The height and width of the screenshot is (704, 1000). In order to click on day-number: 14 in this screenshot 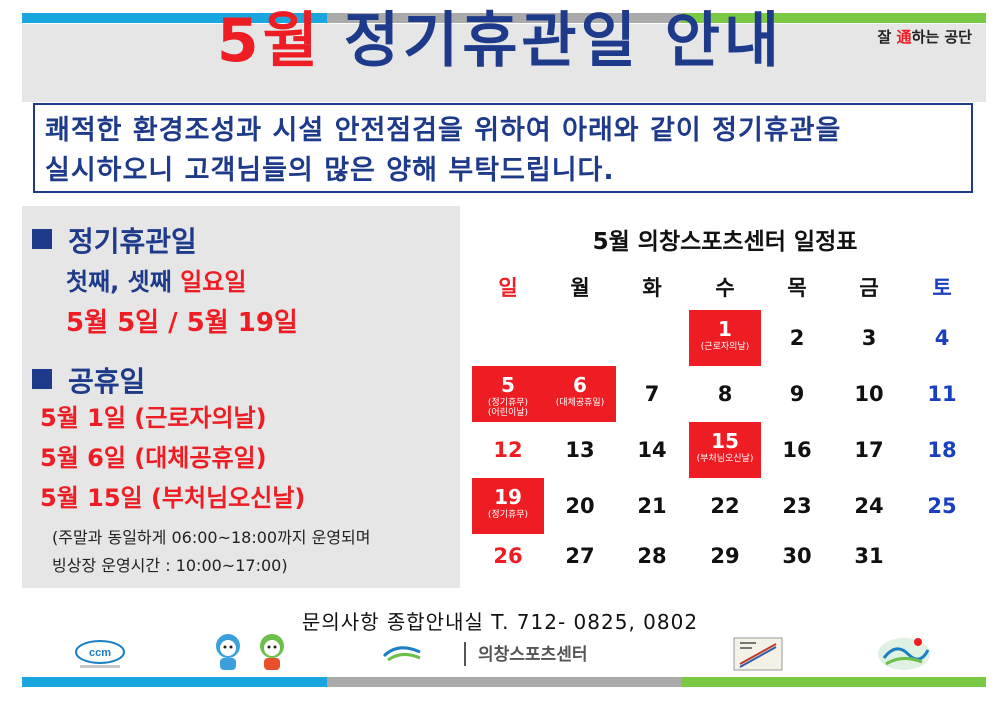, I will do `click(652, 450)`.